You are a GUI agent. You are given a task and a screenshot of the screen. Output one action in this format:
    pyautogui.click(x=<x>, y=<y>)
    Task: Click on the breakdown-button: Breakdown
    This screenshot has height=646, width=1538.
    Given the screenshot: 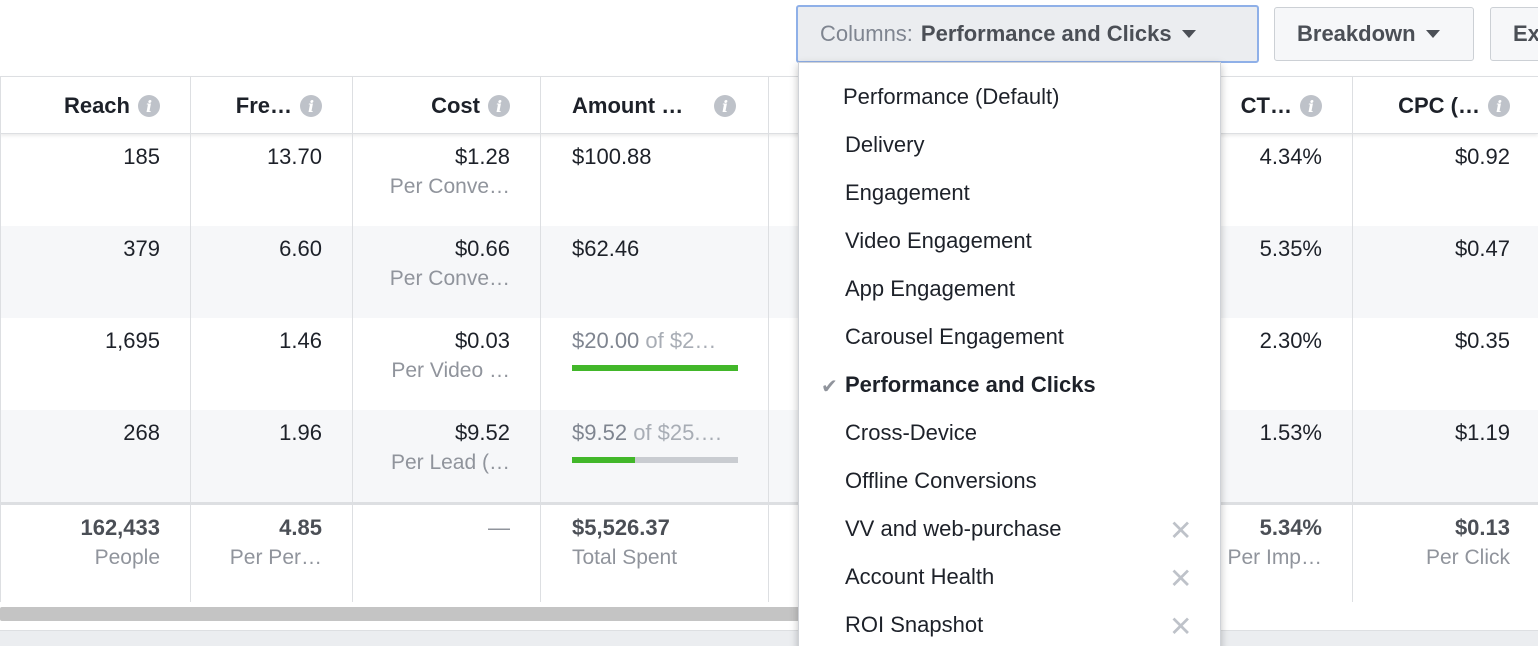 What is the action you would take?
    pyautogui.click(x=1374, y=34)
    